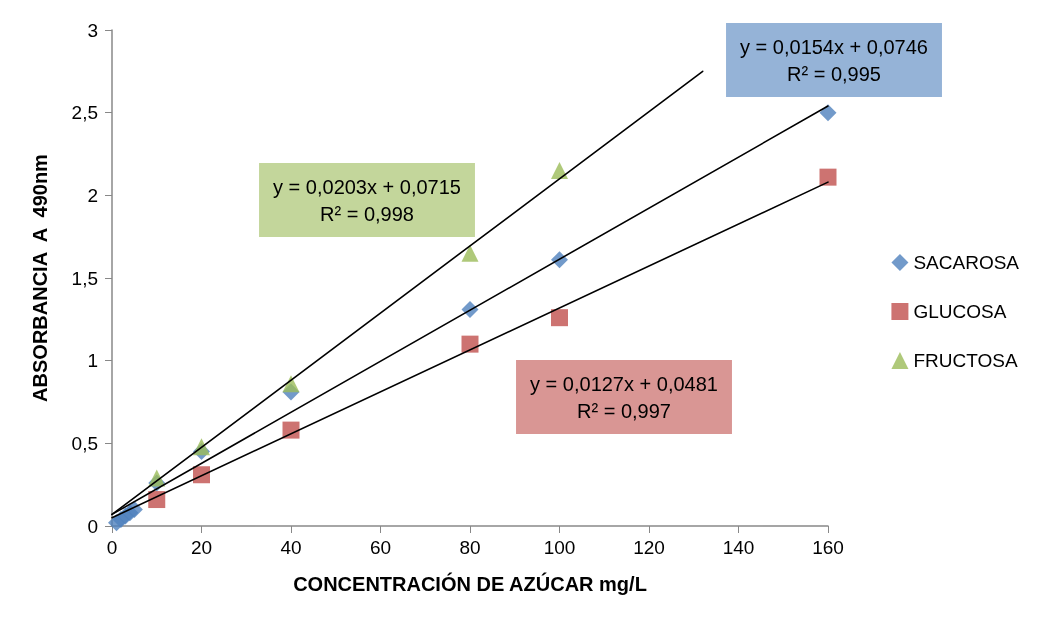  I want to click on x-tick-label: 80, so click(470, 547).